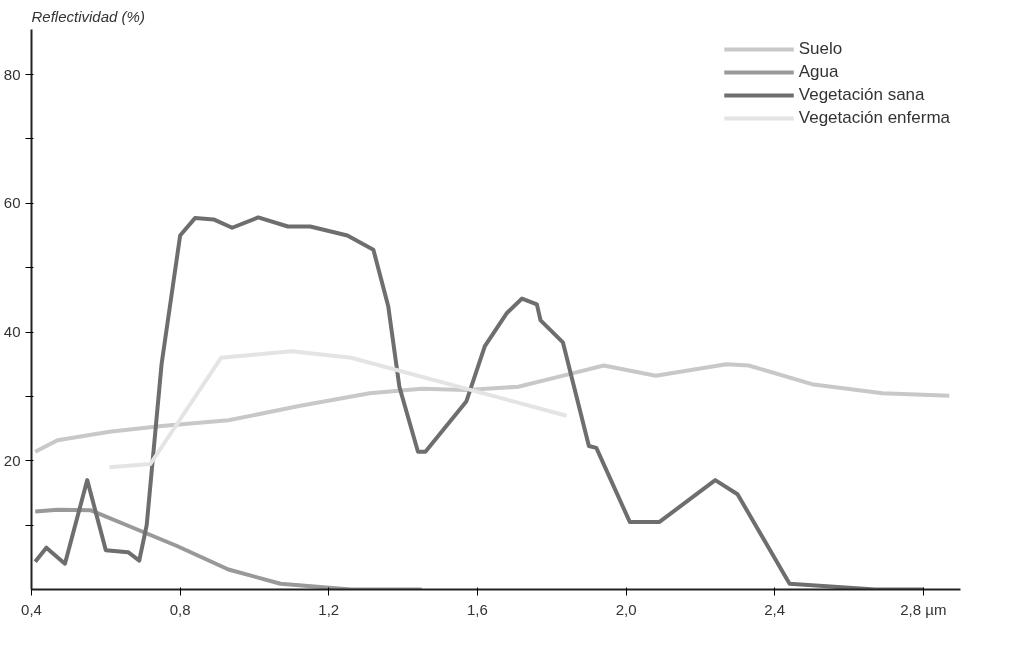  I want to click on y-tick-label: 40, so click(12, 332).